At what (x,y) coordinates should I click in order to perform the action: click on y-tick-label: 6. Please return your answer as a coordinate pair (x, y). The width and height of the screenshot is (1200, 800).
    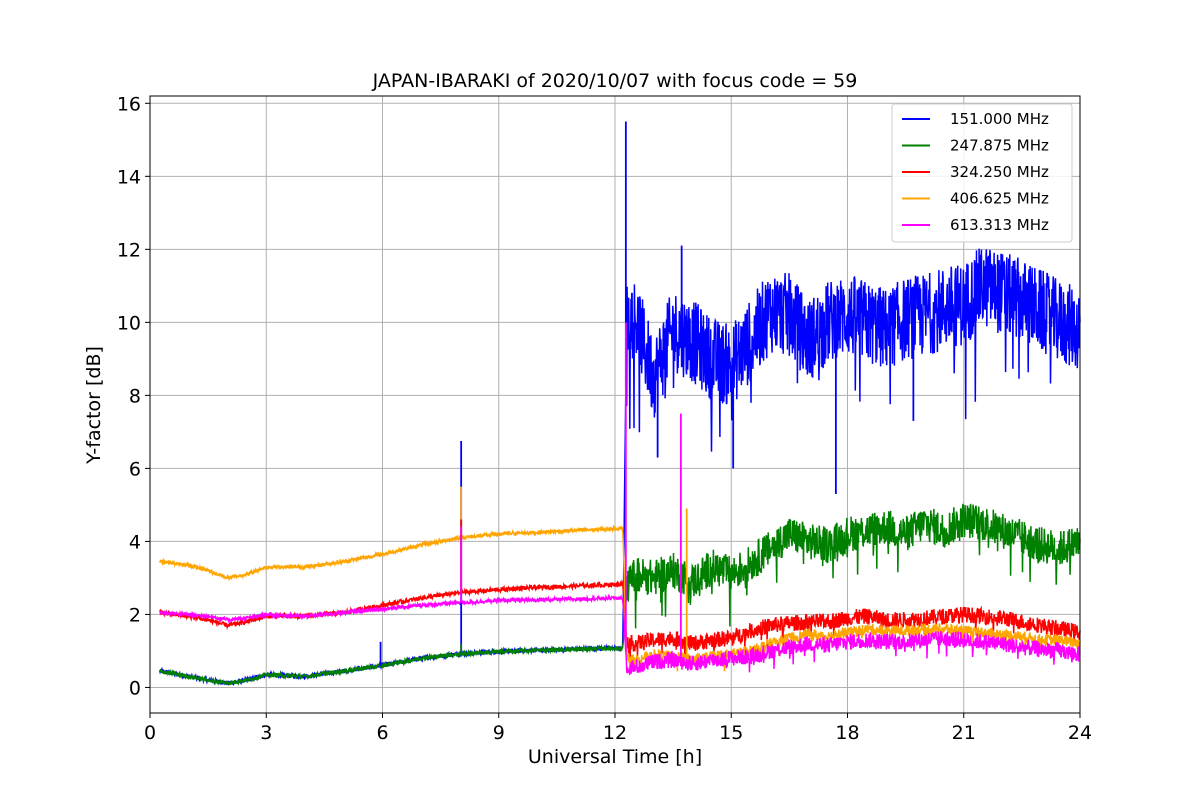
    Looking at the image, I should click on (135, 469).